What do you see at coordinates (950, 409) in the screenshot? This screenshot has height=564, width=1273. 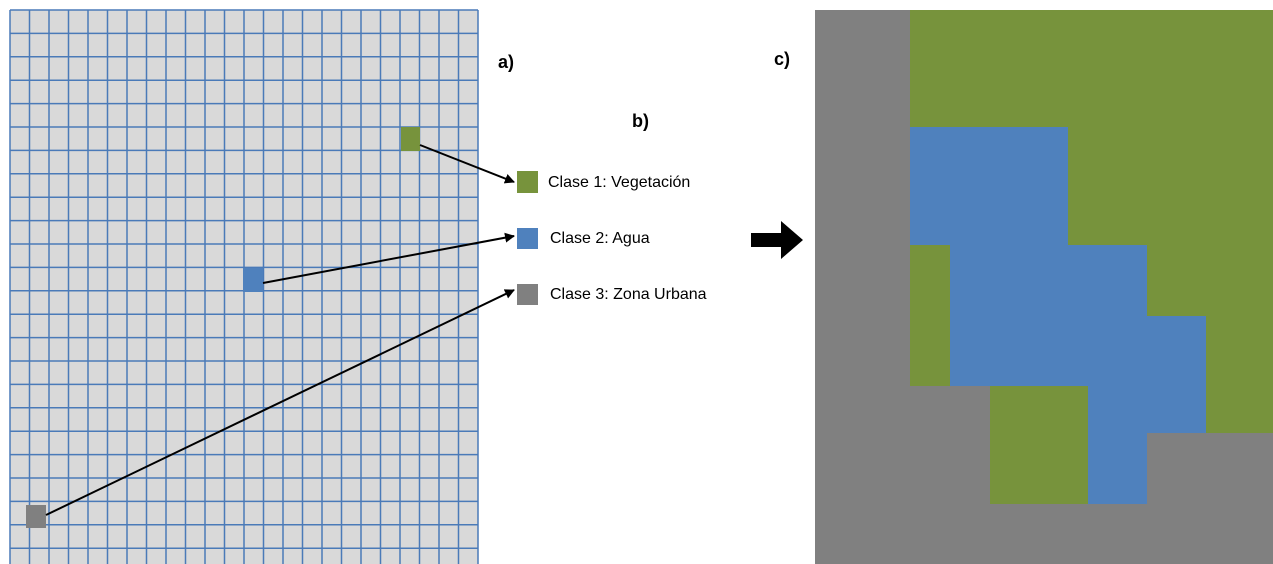 I see `map-urban` at bounding box center [950, 409].